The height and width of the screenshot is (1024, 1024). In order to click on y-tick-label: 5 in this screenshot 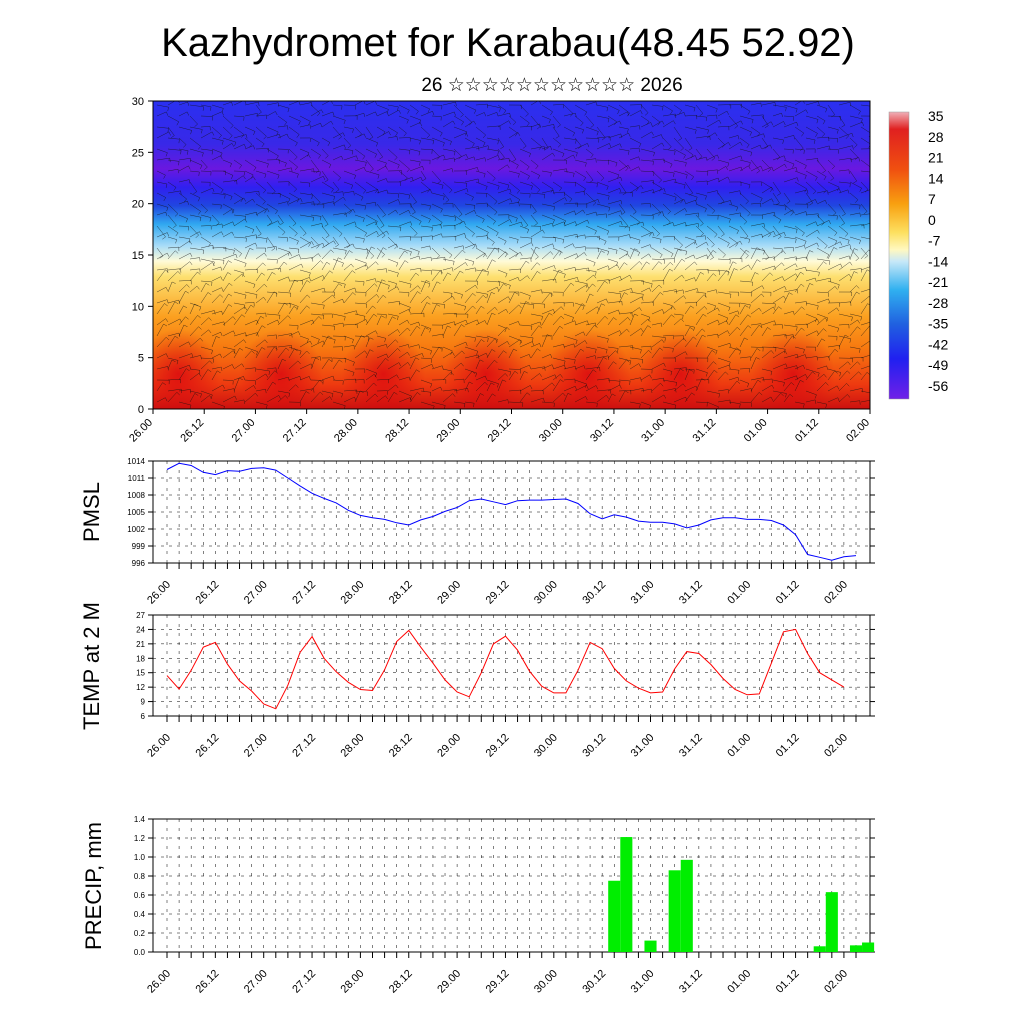, I will do `click(141, 359)`.